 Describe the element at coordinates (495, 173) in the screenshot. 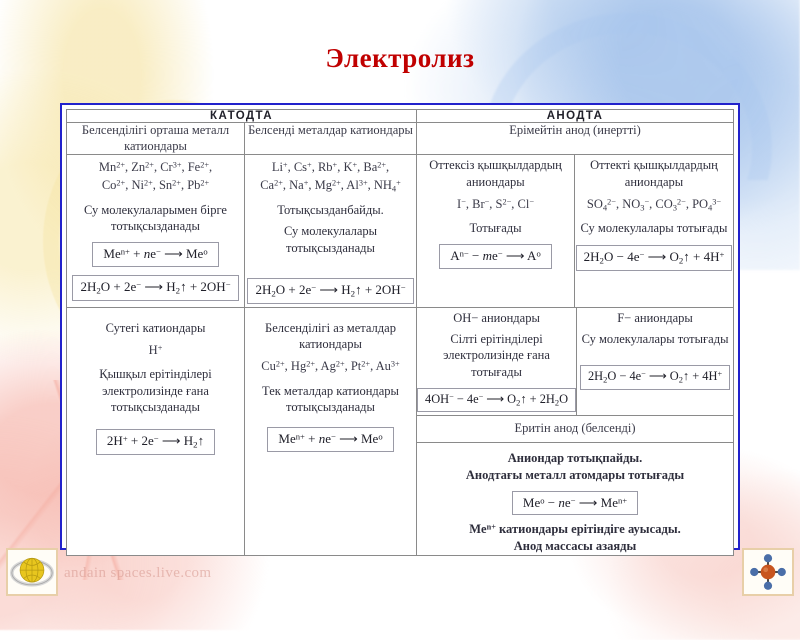

I see `subheader-oxygenless-acids: Оттексіз қышқылдардың аниондары` at that location.